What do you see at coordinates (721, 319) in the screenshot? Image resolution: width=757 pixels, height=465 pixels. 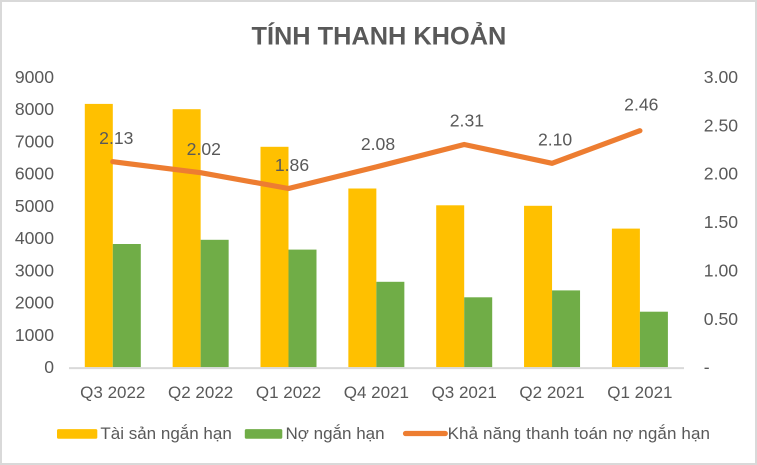 I see `svg-text: 0.50` at bounding box center [721, 319].